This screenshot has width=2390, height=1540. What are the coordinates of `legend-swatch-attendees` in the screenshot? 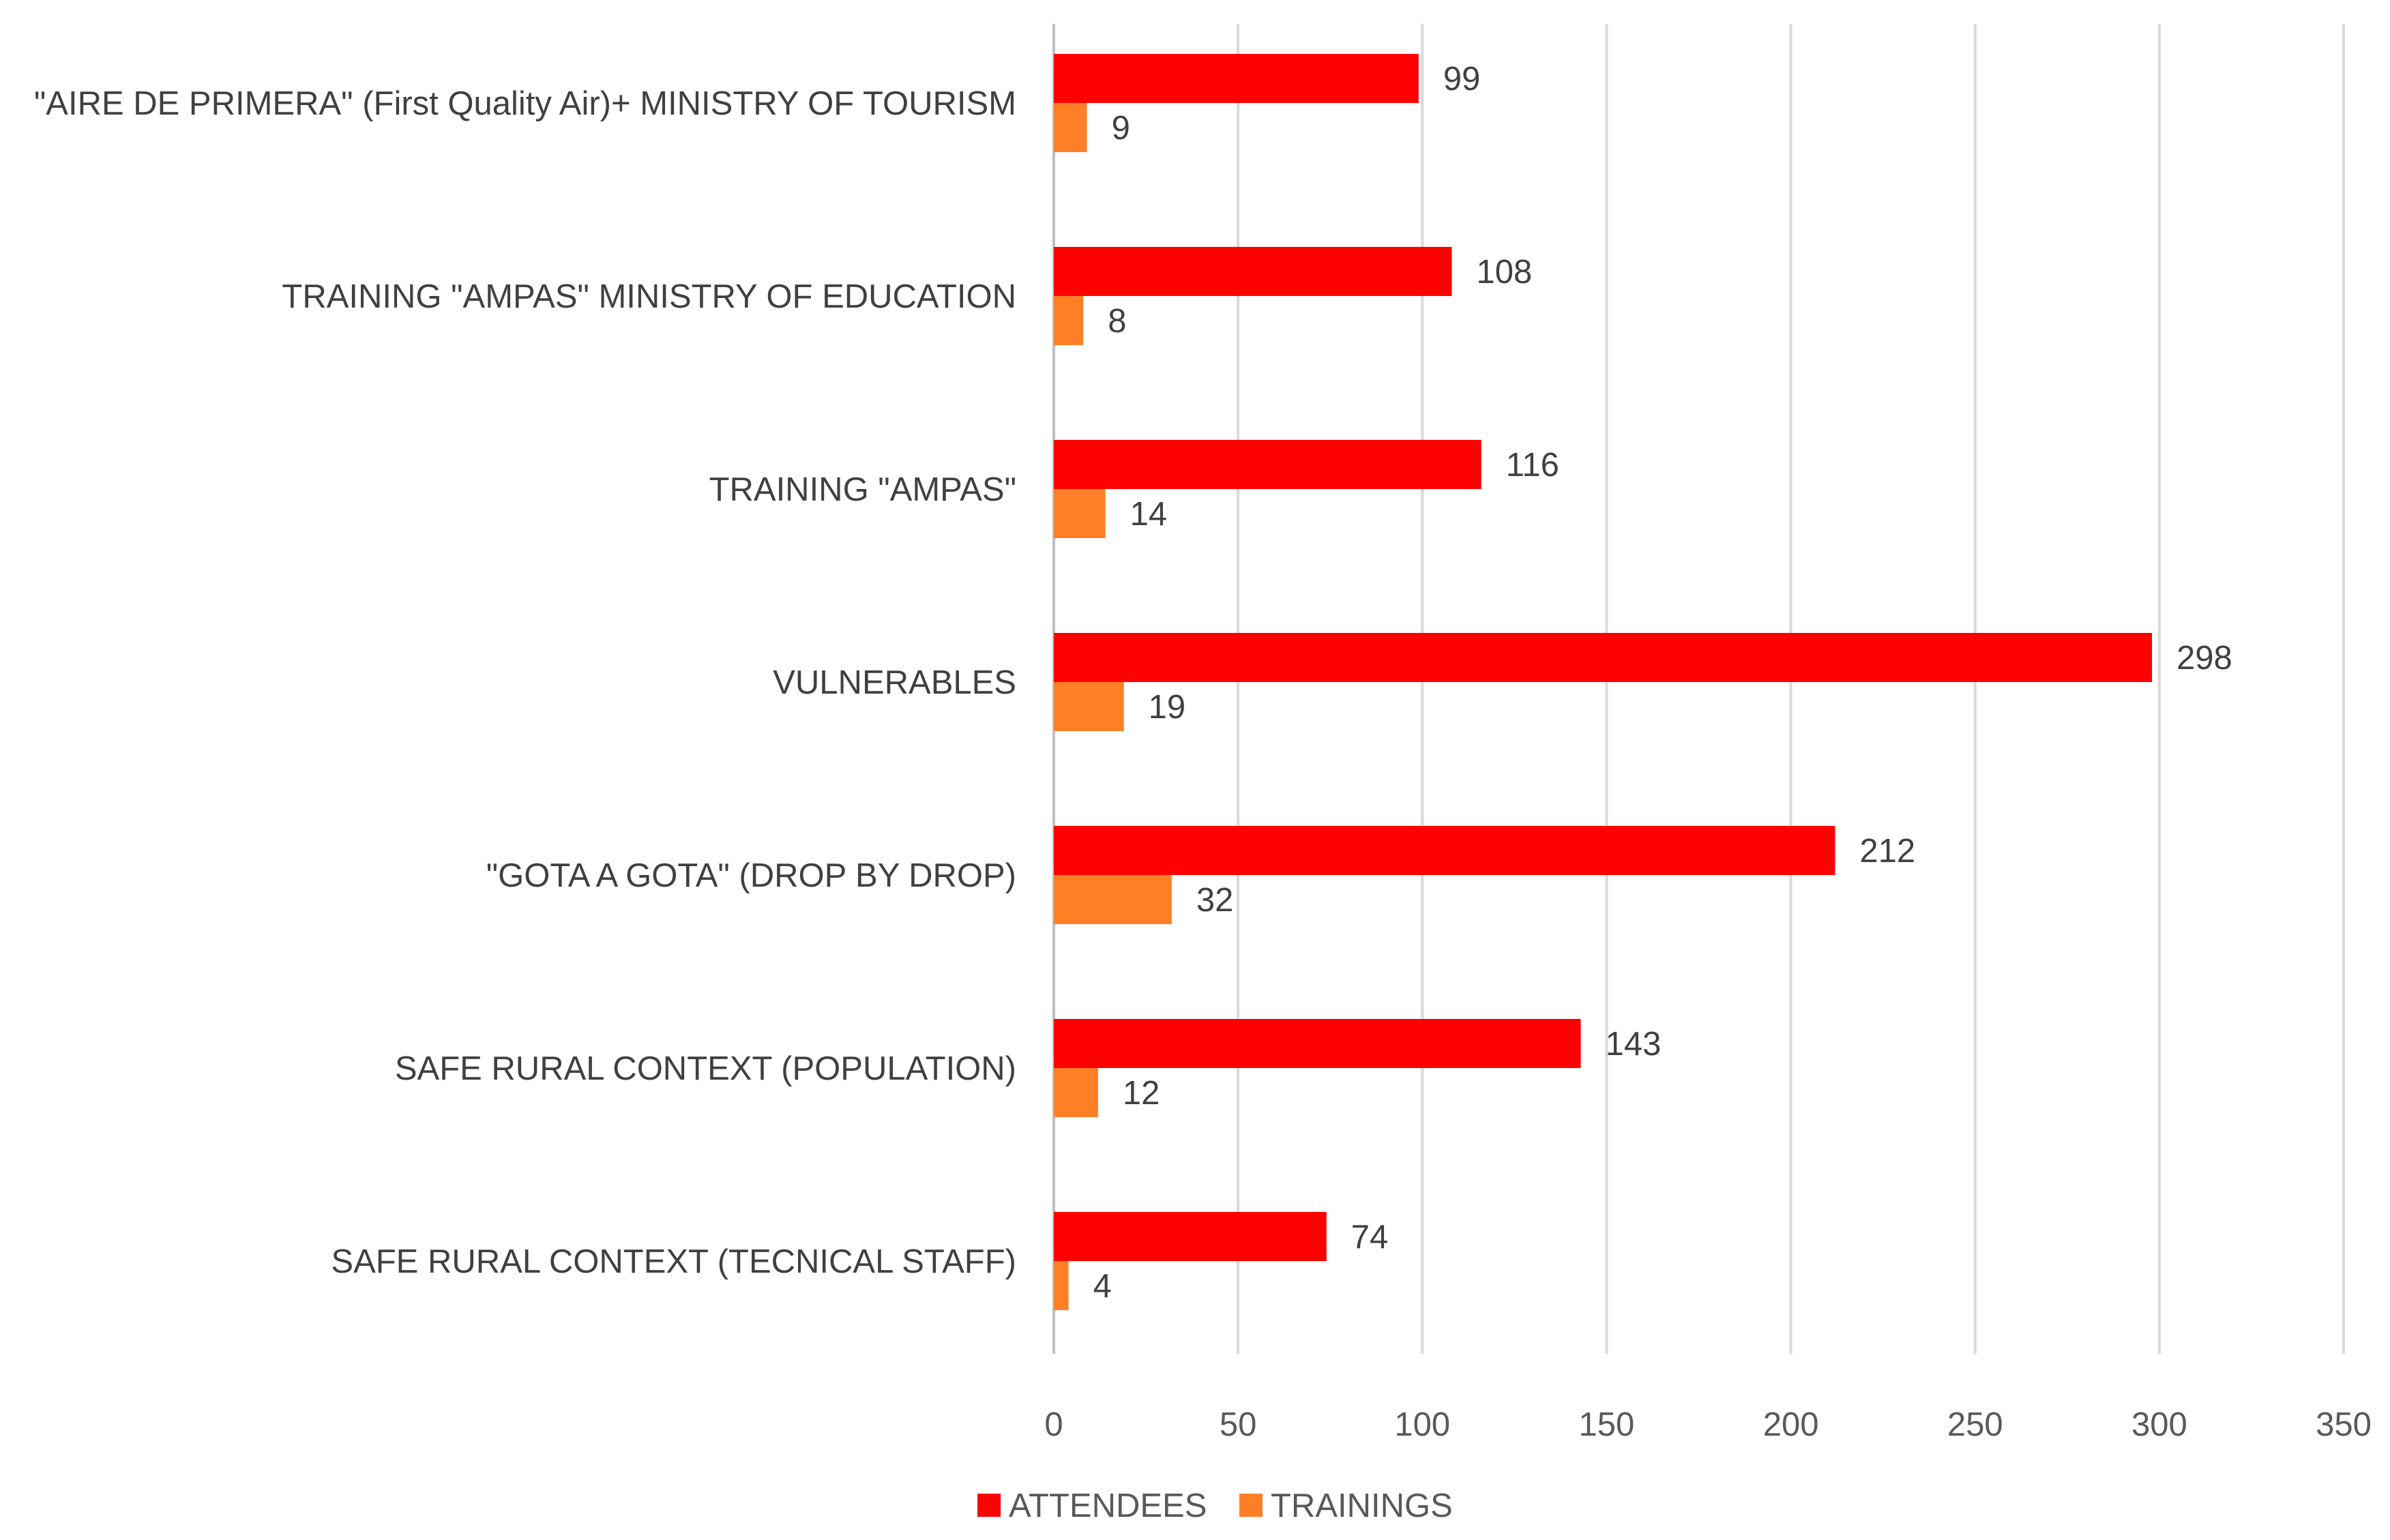 It's located at (989, 1506).